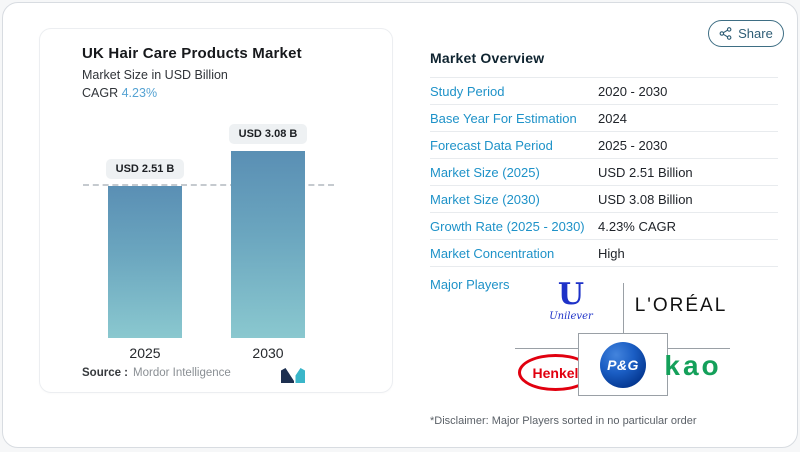 The image size is (800, 452). Describe the element at coordinates (503, 118) in the screenshot. I see `row-label: Base Year For Estimation` at that location.